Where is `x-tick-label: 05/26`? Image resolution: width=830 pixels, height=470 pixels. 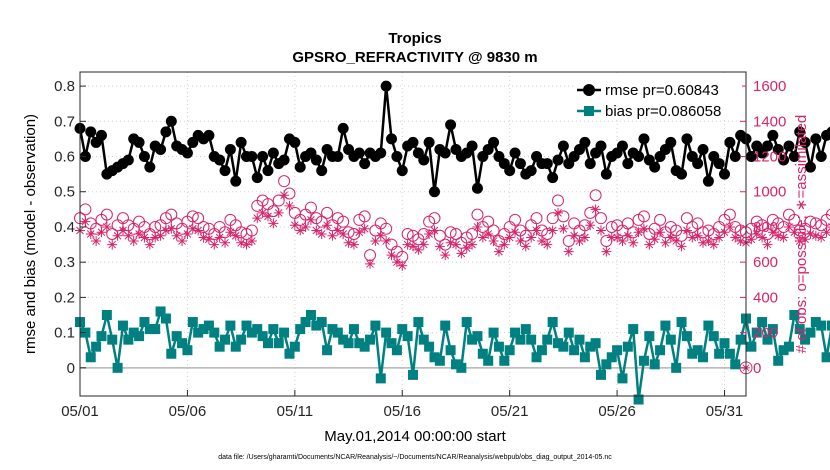 x-tick-label: 05/26 is located at coordinates (617, 411).